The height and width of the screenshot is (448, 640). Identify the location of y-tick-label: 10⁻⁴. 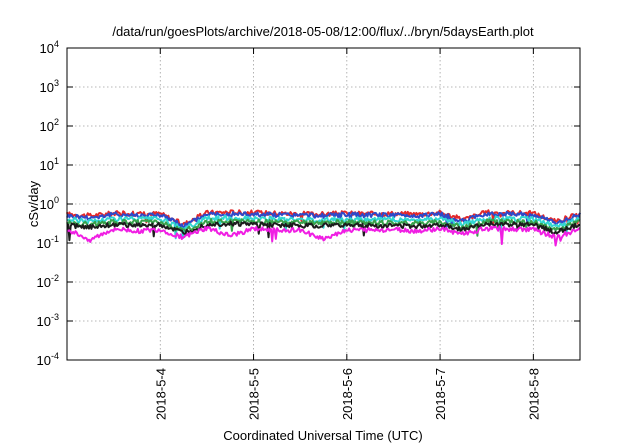
(48, 359).